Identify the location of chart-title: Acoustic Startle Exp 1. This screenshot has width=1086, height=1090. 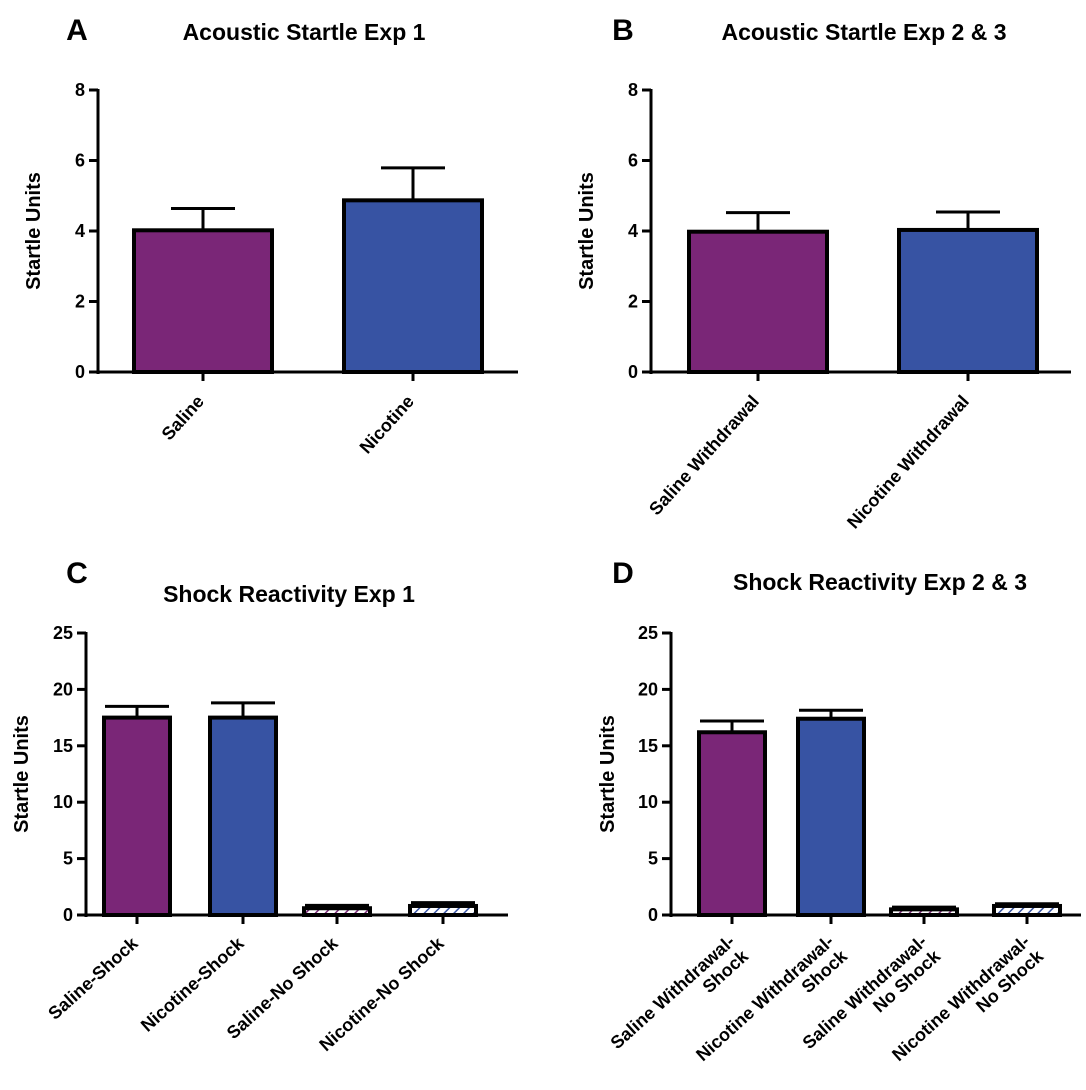
(304, 32).